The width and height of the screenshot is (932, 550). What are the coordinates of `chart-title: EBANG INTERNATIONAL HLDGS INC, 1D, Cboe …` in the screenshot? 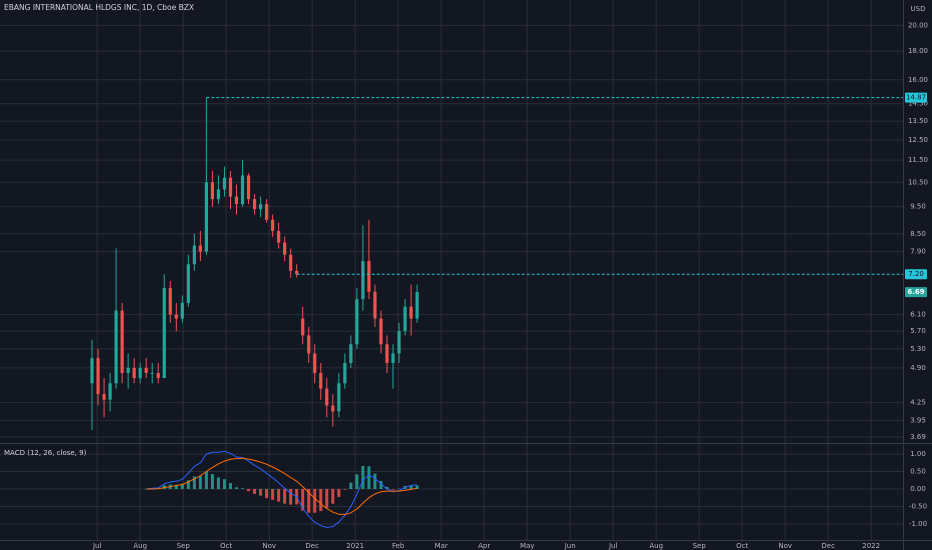 It's located at (99, 7).